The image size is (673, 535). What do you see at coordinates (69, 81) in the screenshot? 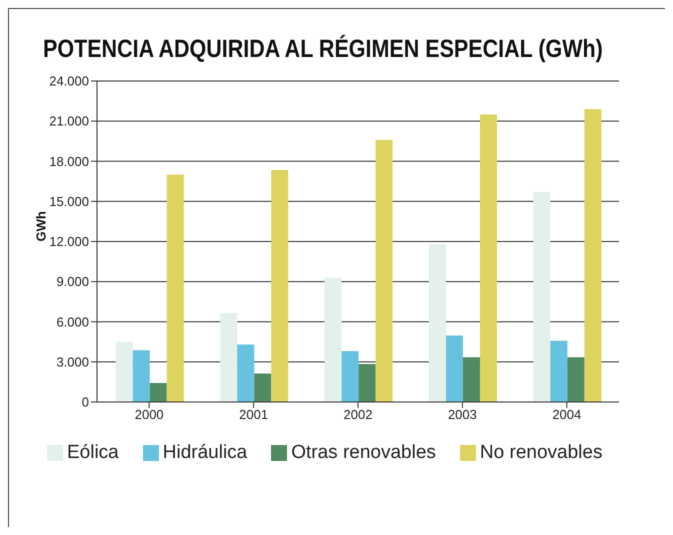
I see `y-tick-label: 24.000` at bounding box center [69, 81].